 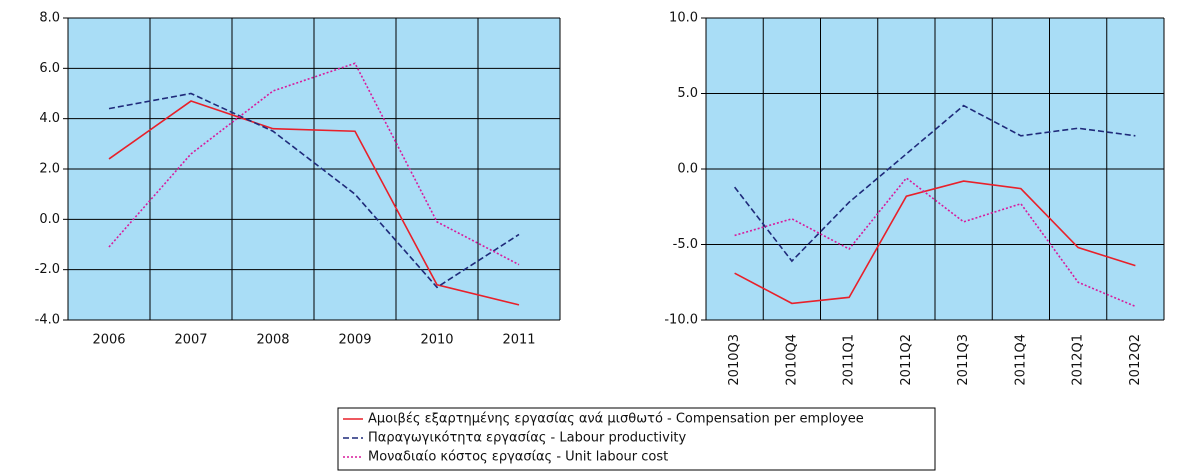 I want to click on x-tick-label: 2007, so click(x=190, y=340).